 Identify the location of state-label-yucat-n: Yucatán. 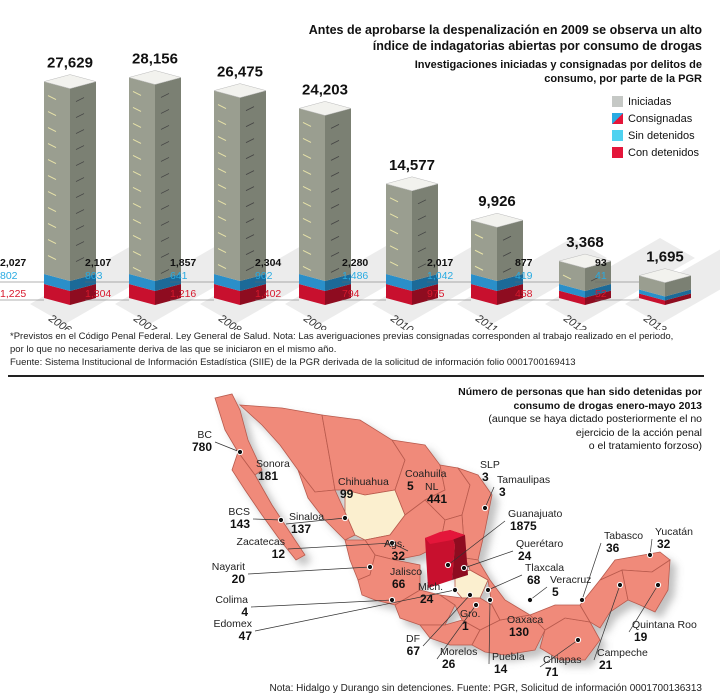
(674, 532).